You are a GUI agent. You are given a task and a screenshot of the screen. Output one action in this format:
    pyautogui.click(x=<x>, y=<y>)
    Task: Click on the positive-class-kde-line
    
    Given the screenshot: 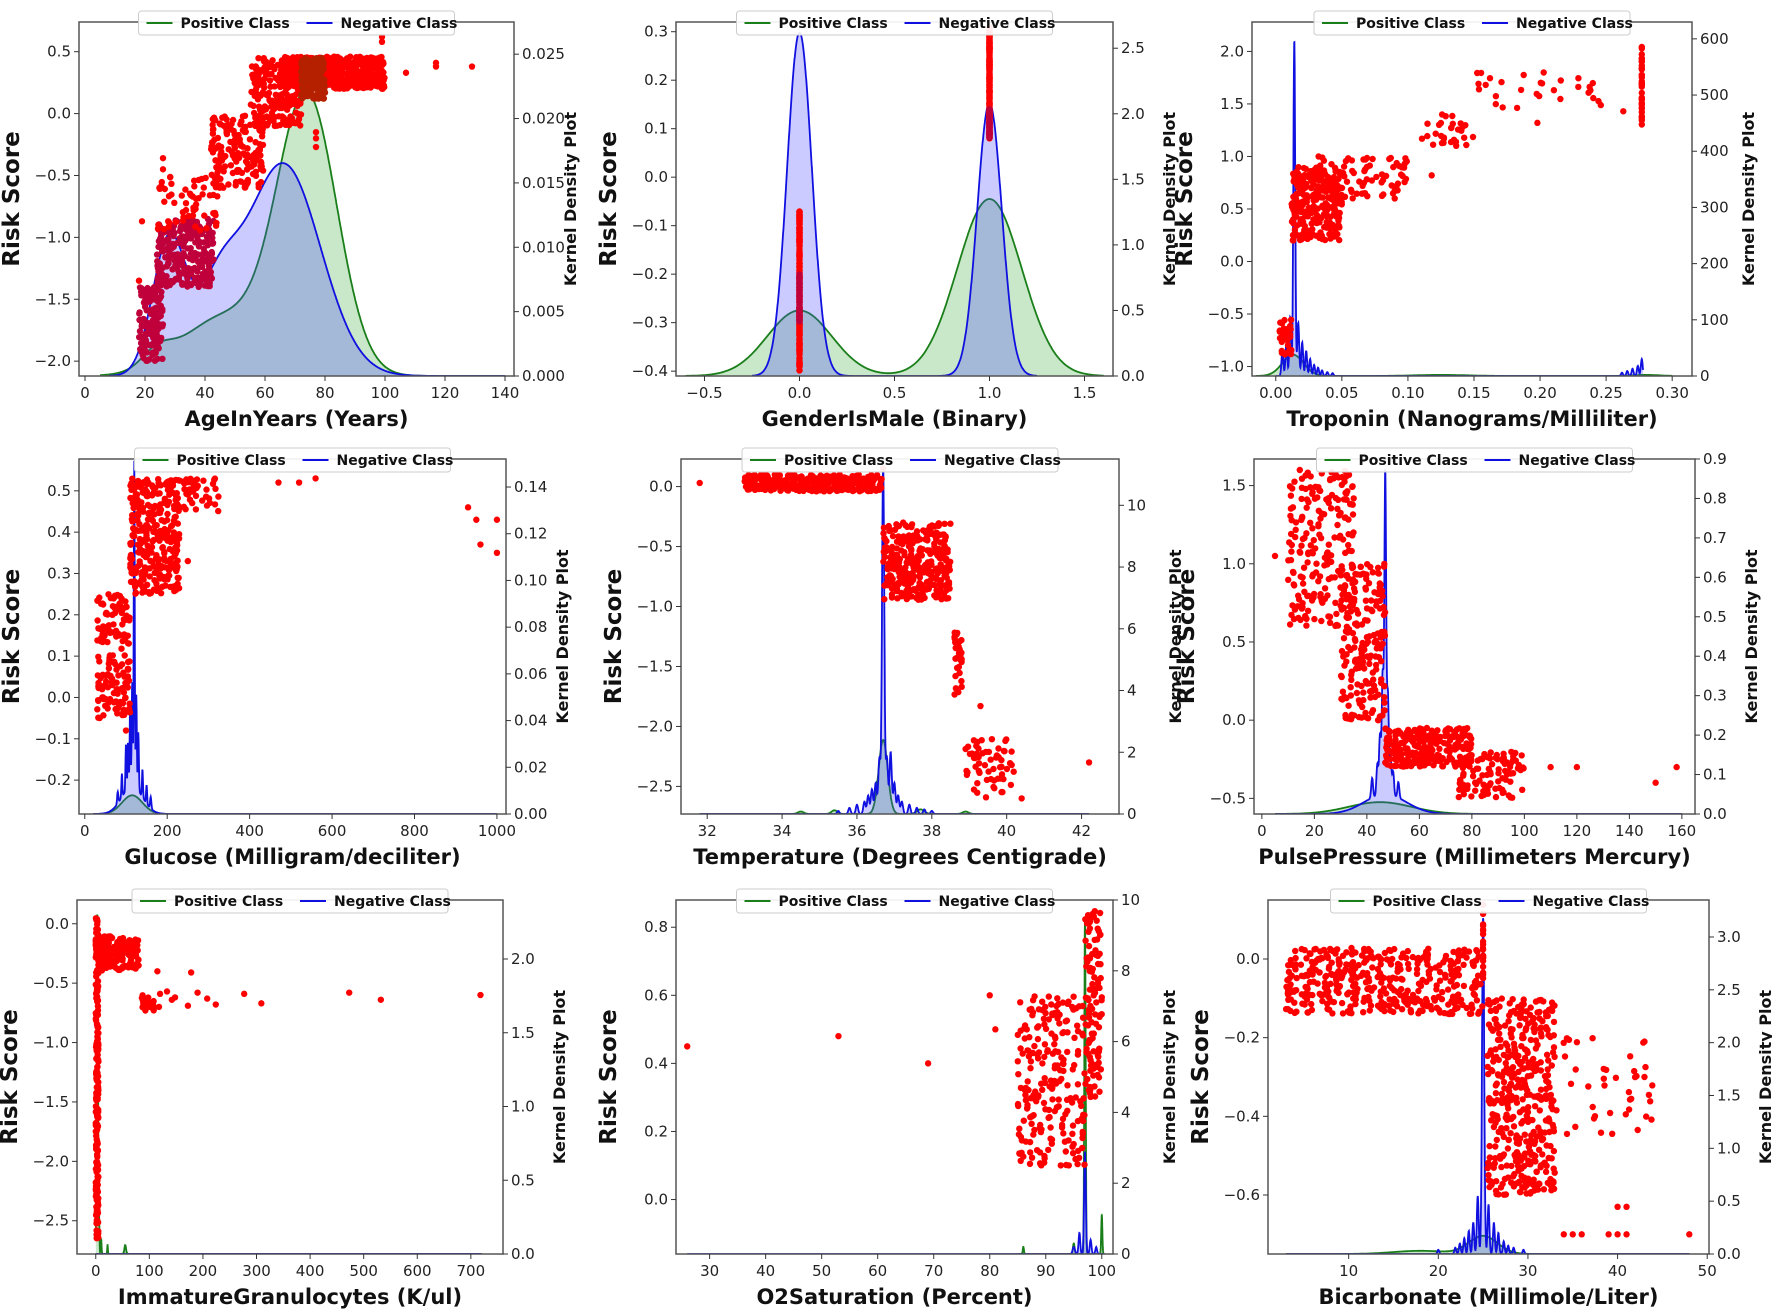 What is the action you would take?
    pyautogui.click(x=894, y=287)
    